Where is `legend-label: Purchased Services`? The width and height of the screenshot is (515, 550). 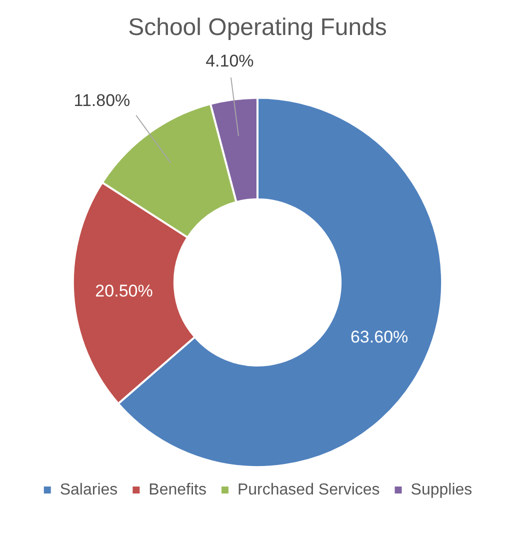
legend-label: Purchased Services is located at coordinates (308, 489).